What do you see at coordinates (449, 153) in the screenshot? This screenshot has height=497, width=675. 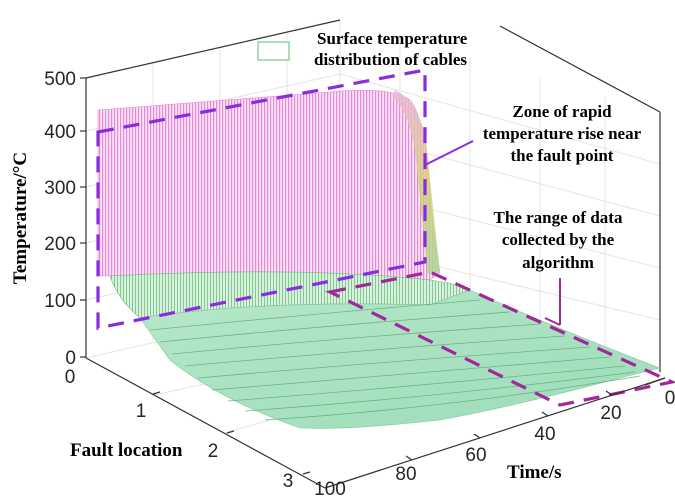 I see `zone-callout-line` at bounding box center [449, 153].